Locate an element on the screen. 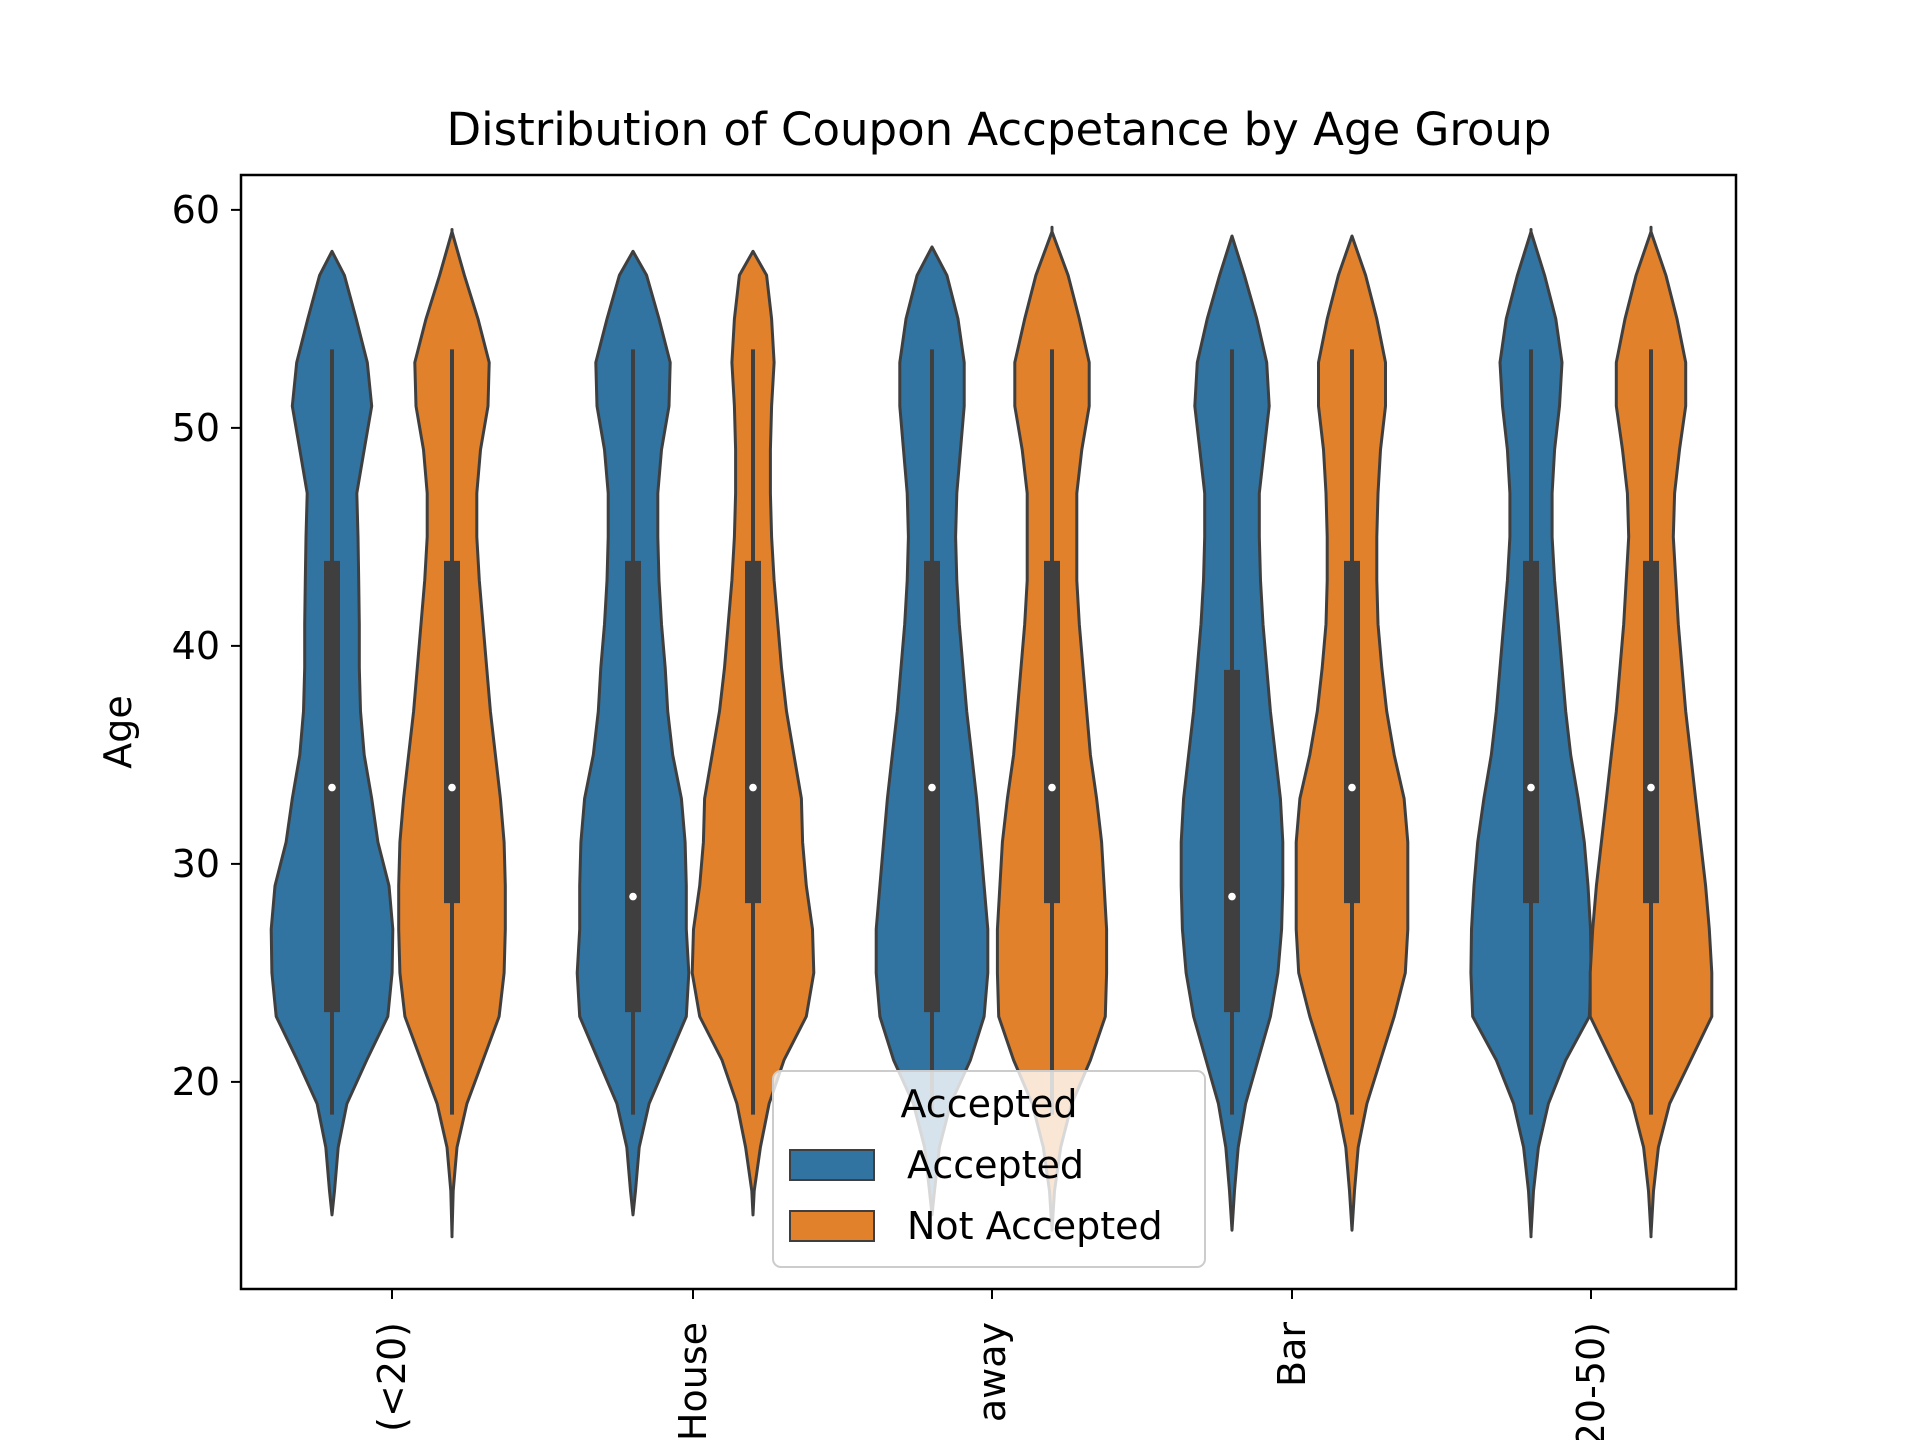 Image resolution: width=1920 pixels, height=1440 pixels. legend-swatch-not-accepted is located at coordinates (832, 1226).